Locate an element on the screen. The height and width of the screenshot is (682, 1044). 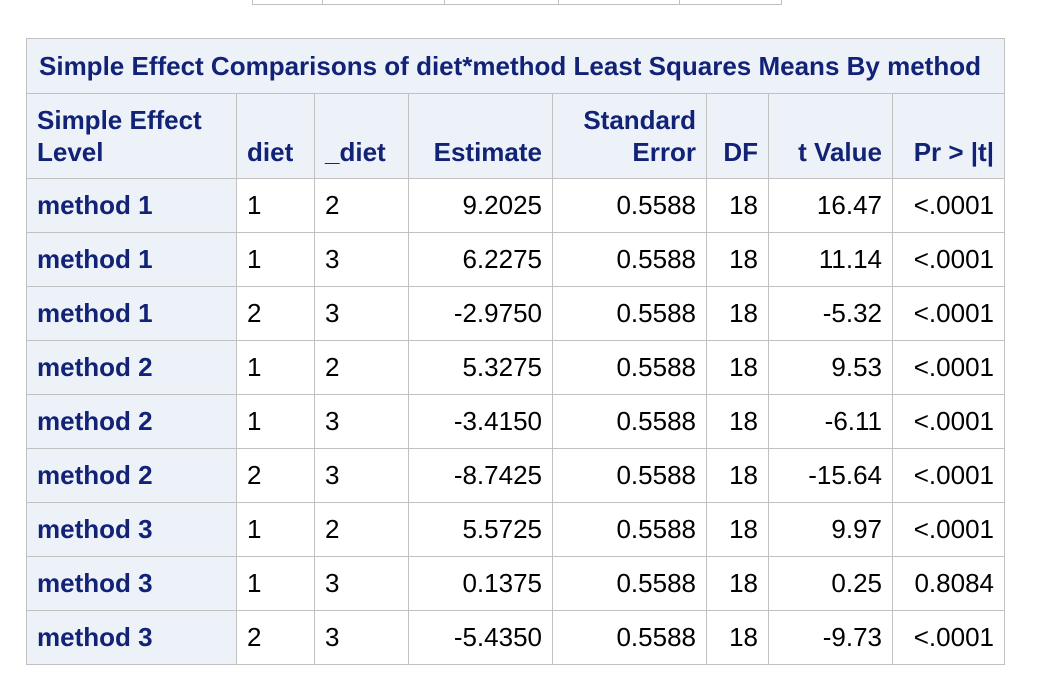
col-header-level: Simple Effect Level is located at coordinates (131, 136).